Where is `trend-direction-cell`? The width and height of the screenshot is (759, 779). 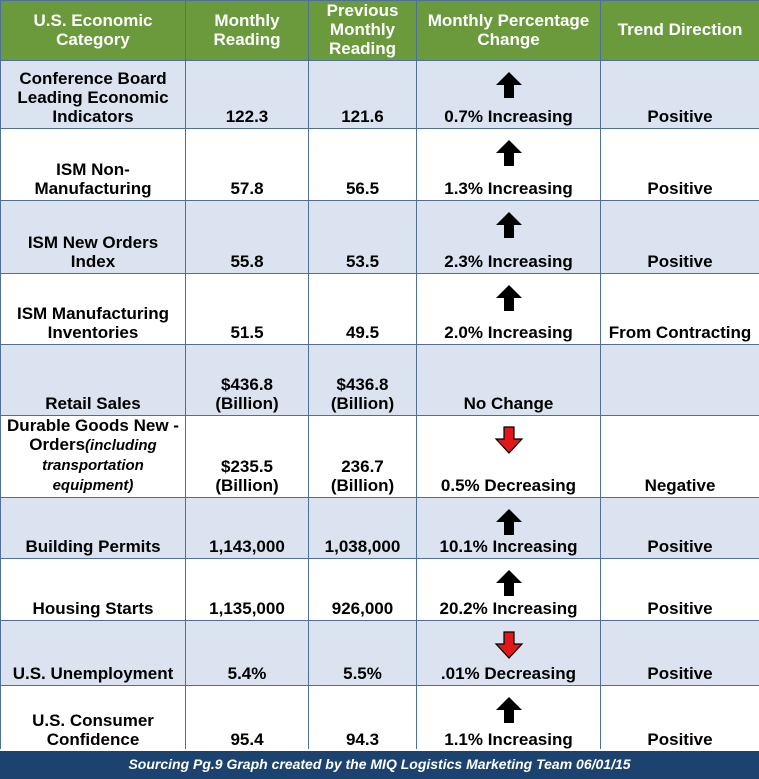
trend-direction-cell is located at coordinates (679, 380).